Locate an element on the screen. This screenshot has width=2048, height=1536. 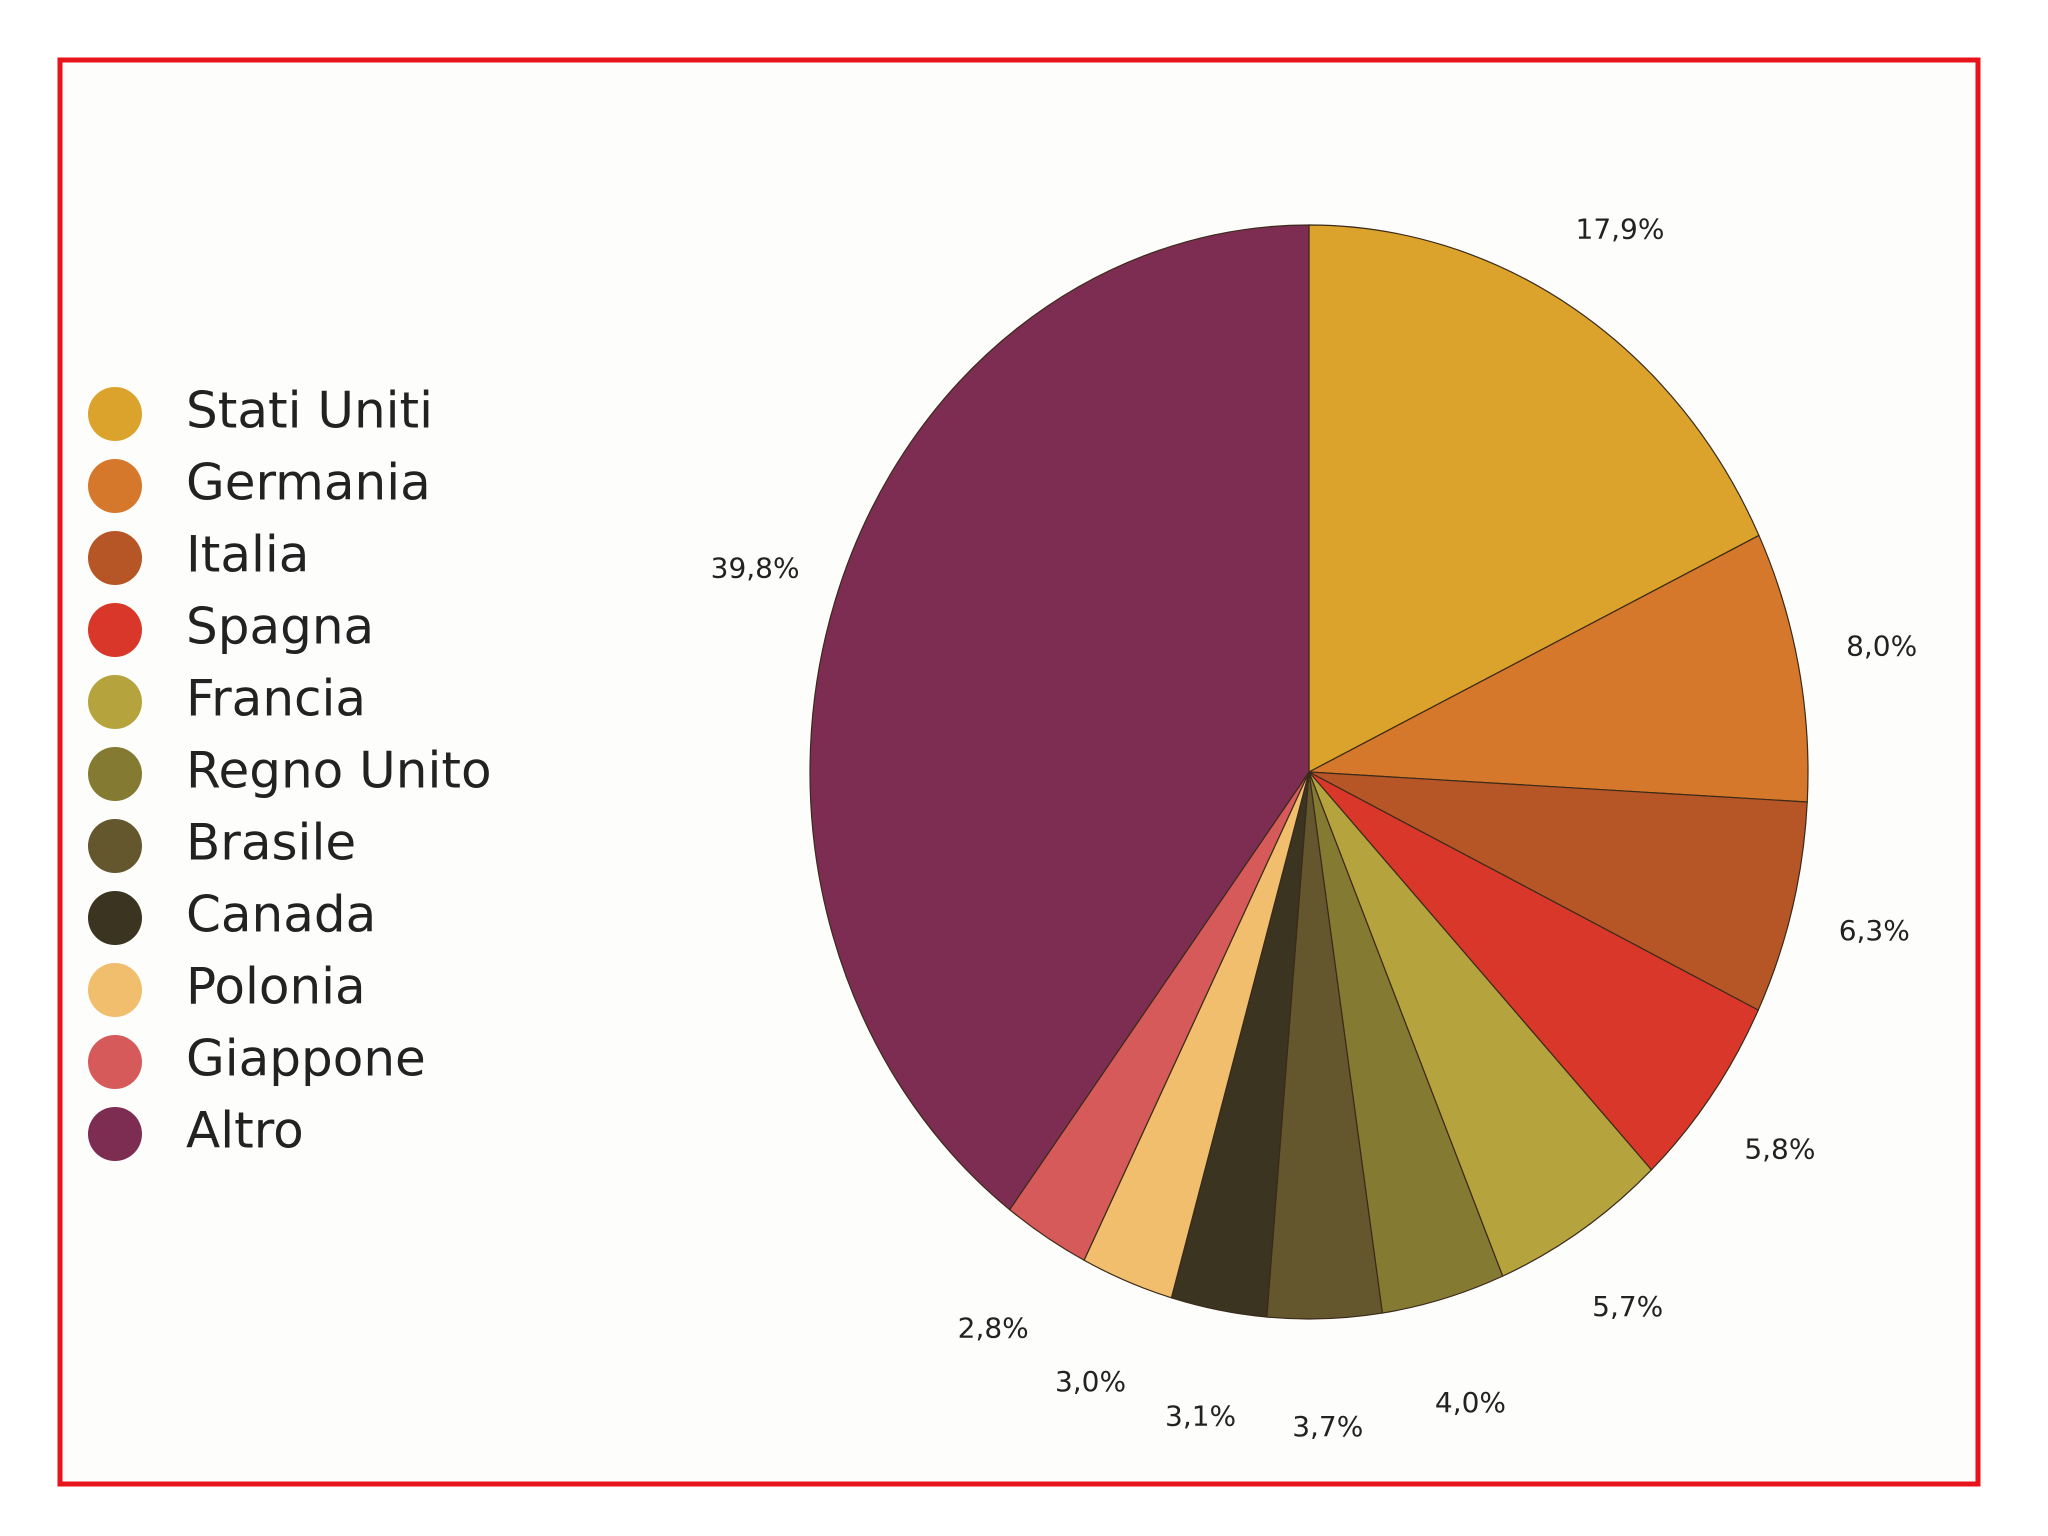
value-label: 5,8% is located at coordinates (1779, 1148).